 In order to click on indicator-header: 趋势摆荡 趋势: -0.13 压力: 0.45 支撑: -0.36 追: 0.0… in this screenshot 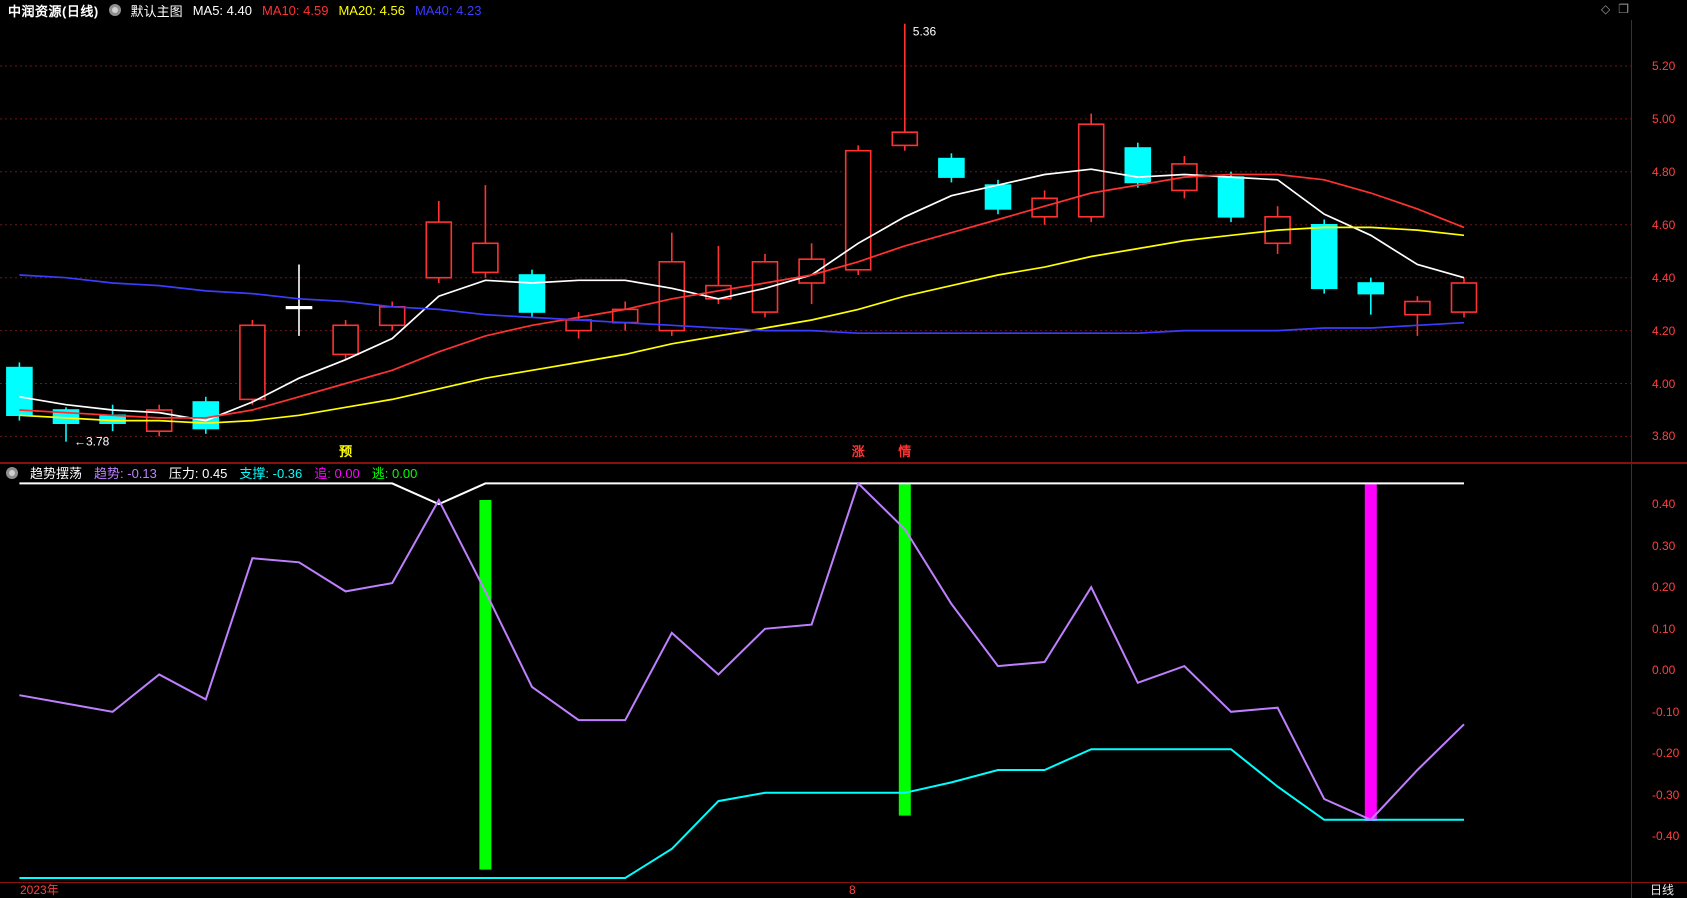, I will do `click(815, 472)`.